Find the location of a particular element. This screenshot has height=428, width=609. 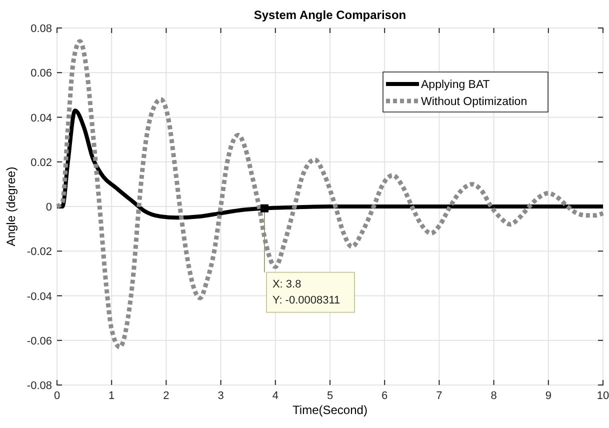

y-axis-title: Angle (degree) is located at coordinates (11, 206).